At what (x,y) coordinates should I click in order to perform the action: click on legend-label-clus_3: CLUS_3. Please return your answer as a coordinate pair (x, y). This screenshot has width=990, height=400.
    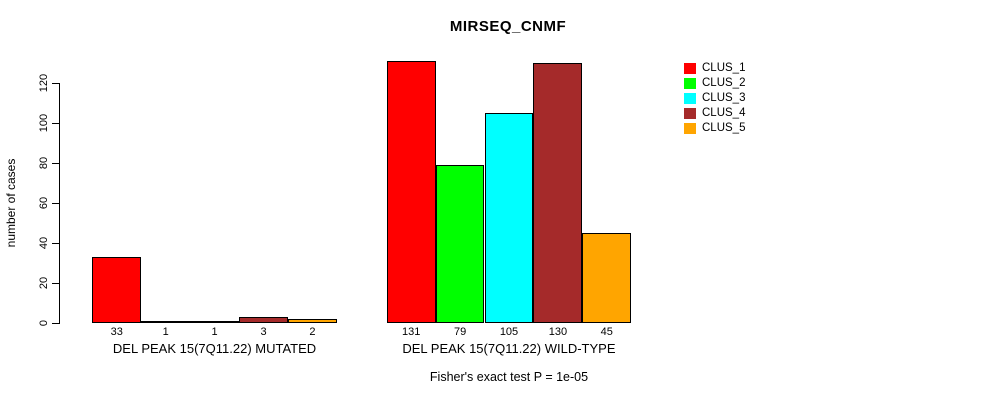
    Looking at the image, I should click on (724, 98).